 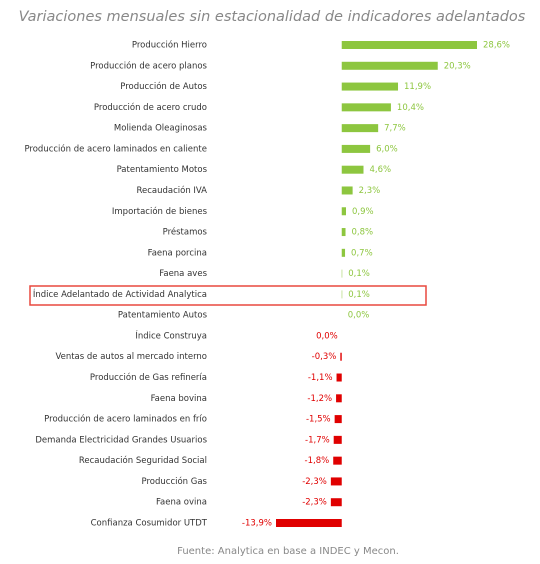 What do you see at coordinates (131, 357) in the screenshot?
I see `category-label: Ventas de autos al mercado interno` at bounding box center [131, 357].